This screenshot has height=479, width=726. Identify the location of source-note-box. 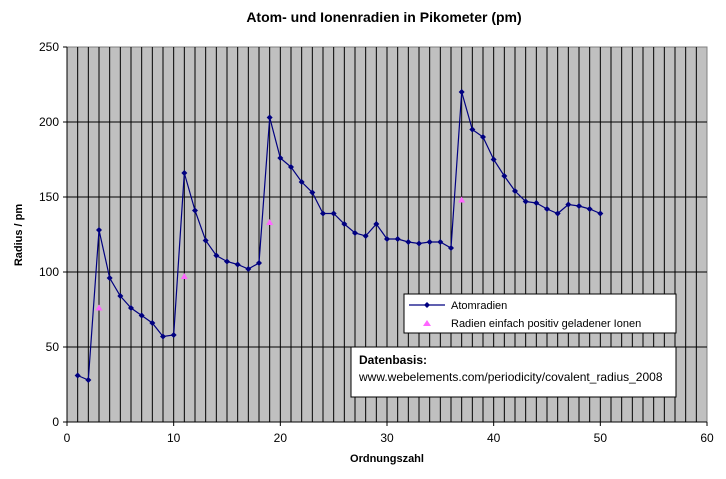
(513, 372).